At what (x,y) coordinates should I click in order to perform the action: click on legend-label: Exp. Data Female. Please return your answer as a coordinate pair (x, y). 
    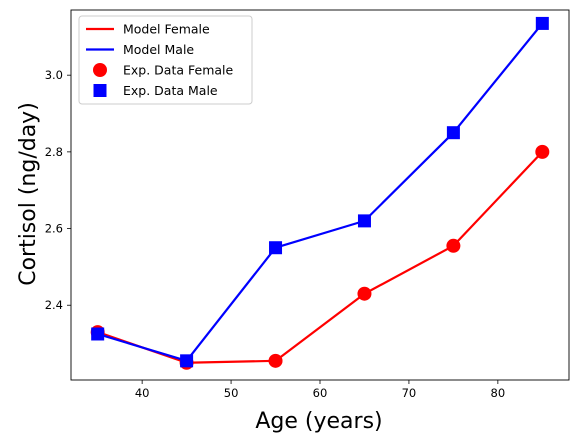
    Looking at the image, I should click on (178, 70).